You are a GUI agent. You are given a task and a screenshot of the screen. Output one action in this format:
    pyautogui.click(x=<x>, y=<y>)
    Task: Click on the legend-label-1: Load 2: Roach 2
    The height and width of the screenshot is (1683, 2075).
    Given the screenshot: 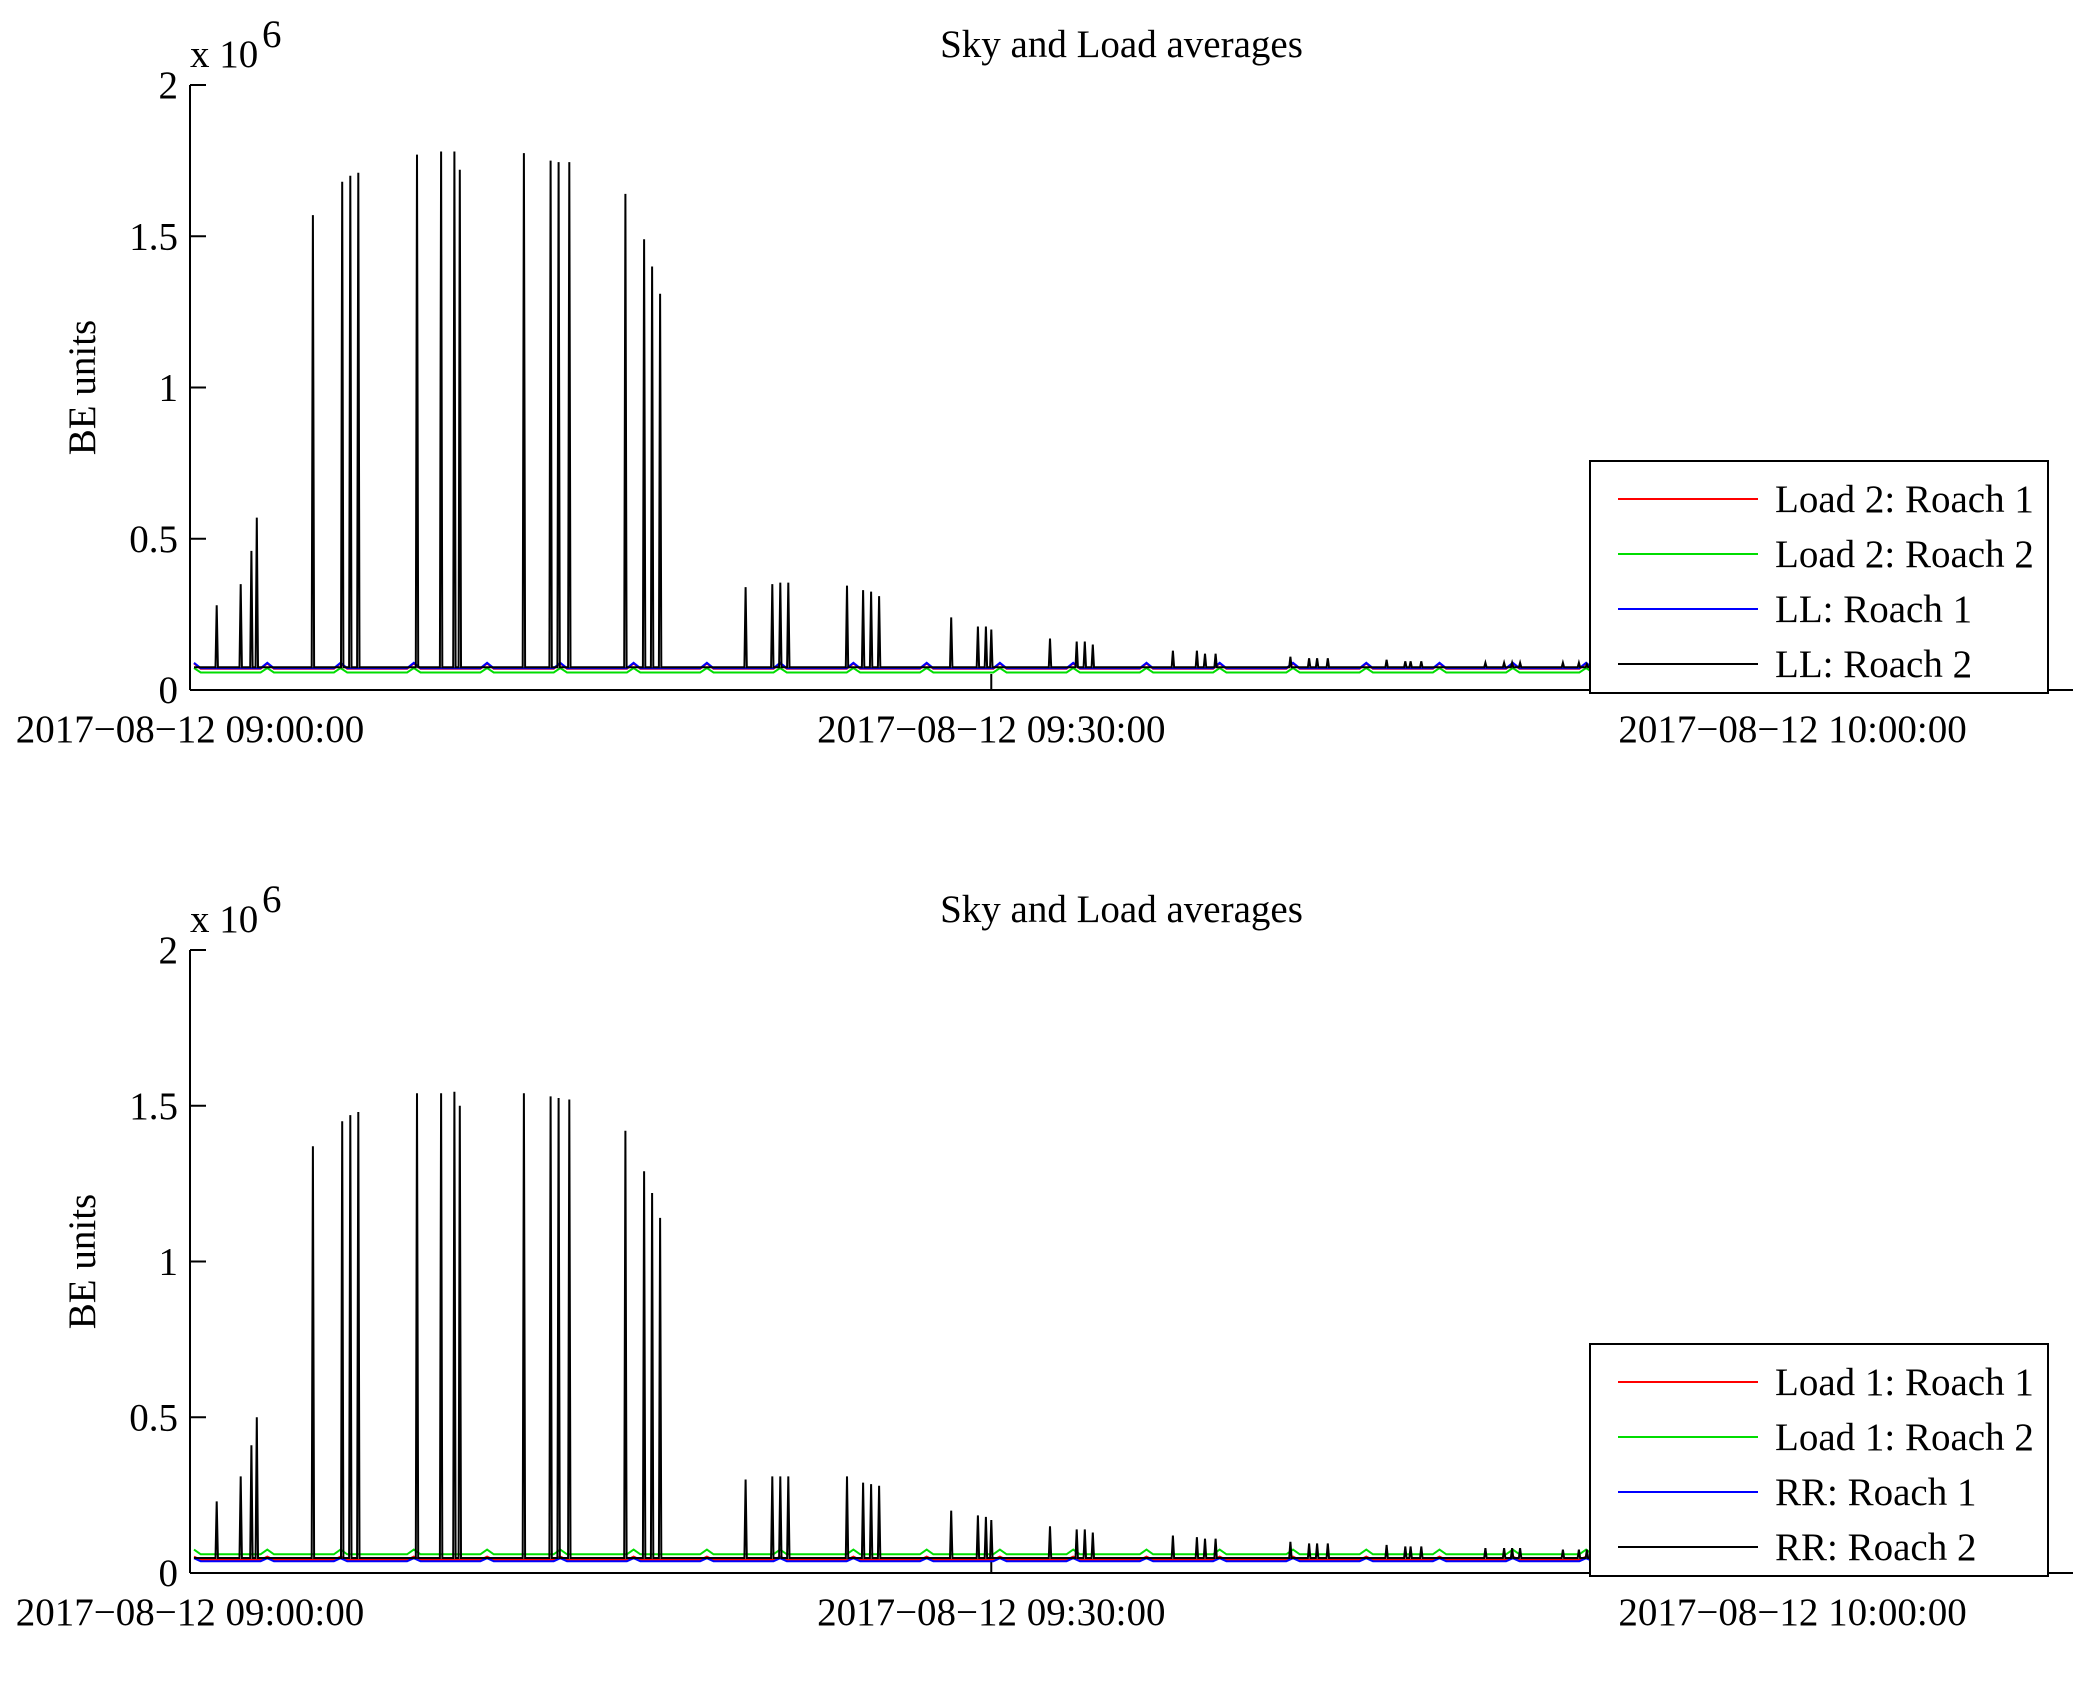 What is the action you would take?
    pyautogui.click(x=1904, y=554)
    